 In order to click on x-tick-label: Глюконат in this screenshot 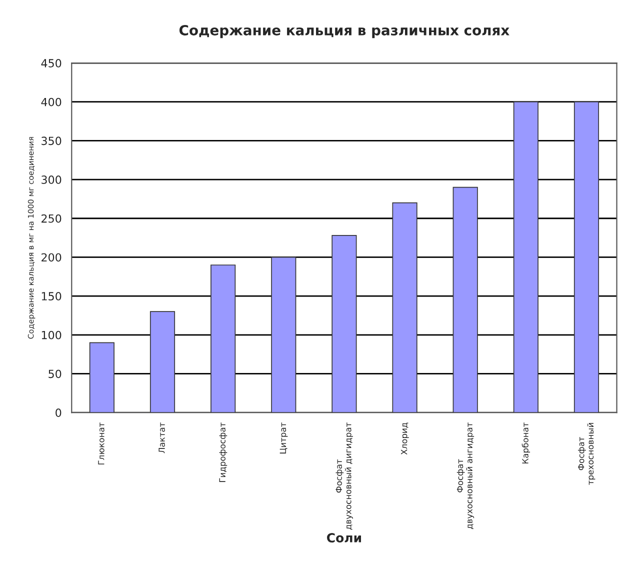, I will do `click(101, 443)`.